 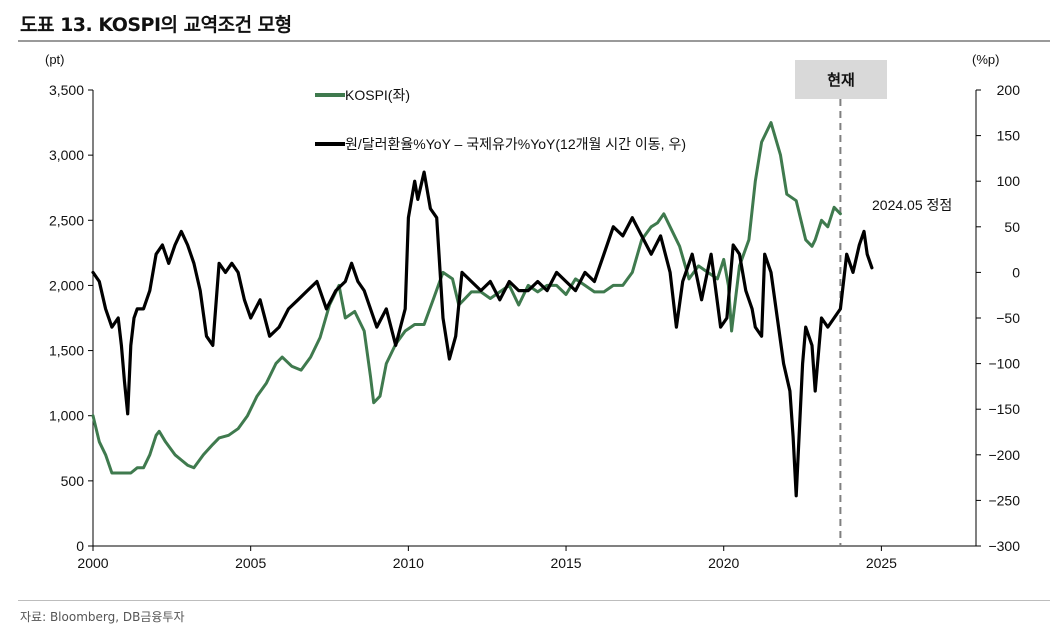 I want to click on current-box, so click(x=841, y=79).